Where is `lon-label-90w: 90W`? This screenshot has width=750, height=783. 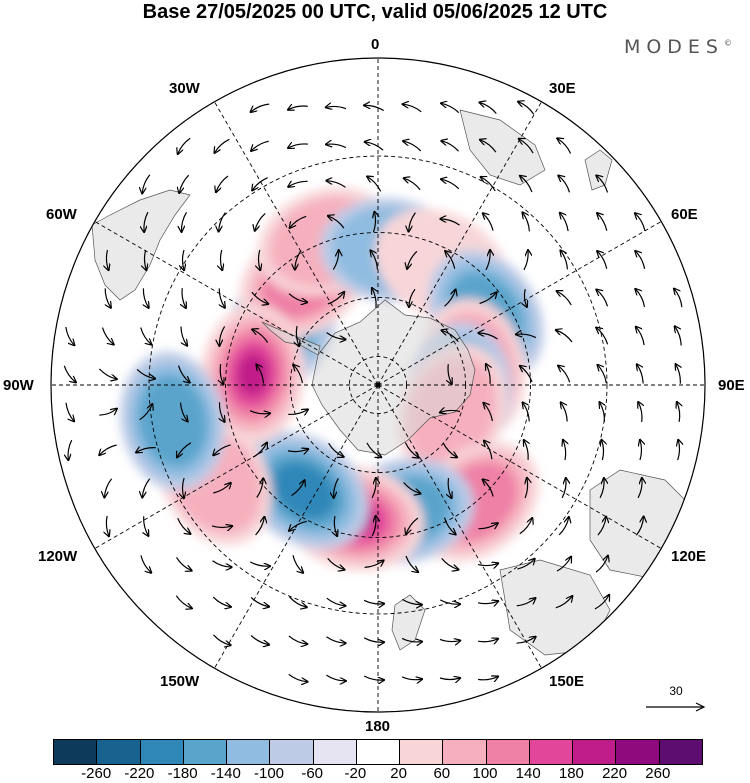 lon-label-90w: 90W is located at coordinates (18, 385).